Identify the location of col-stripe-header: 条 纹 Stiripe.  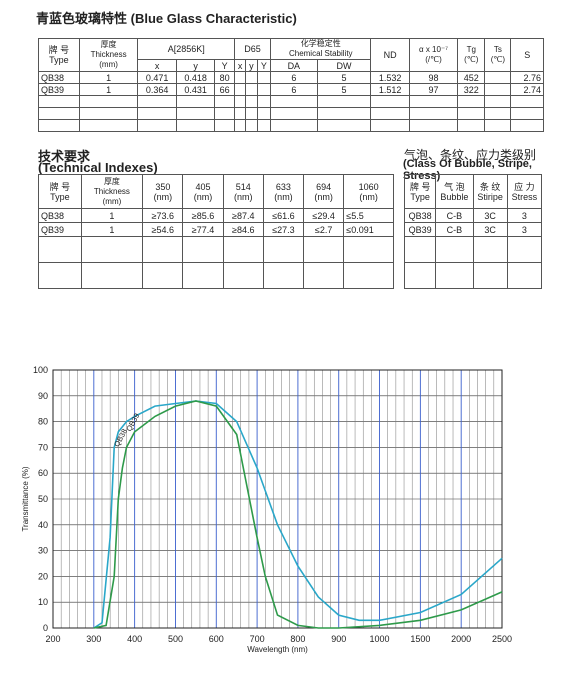
(490, 191).